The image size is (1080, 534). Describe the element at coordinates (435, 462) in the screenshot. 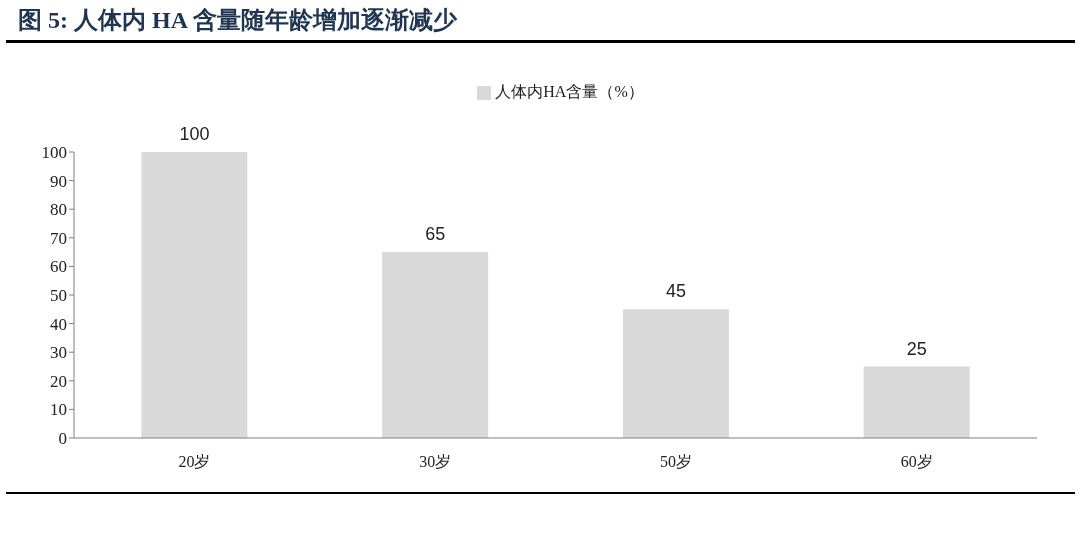

I see `x-tick-label: 30岁` at that location.